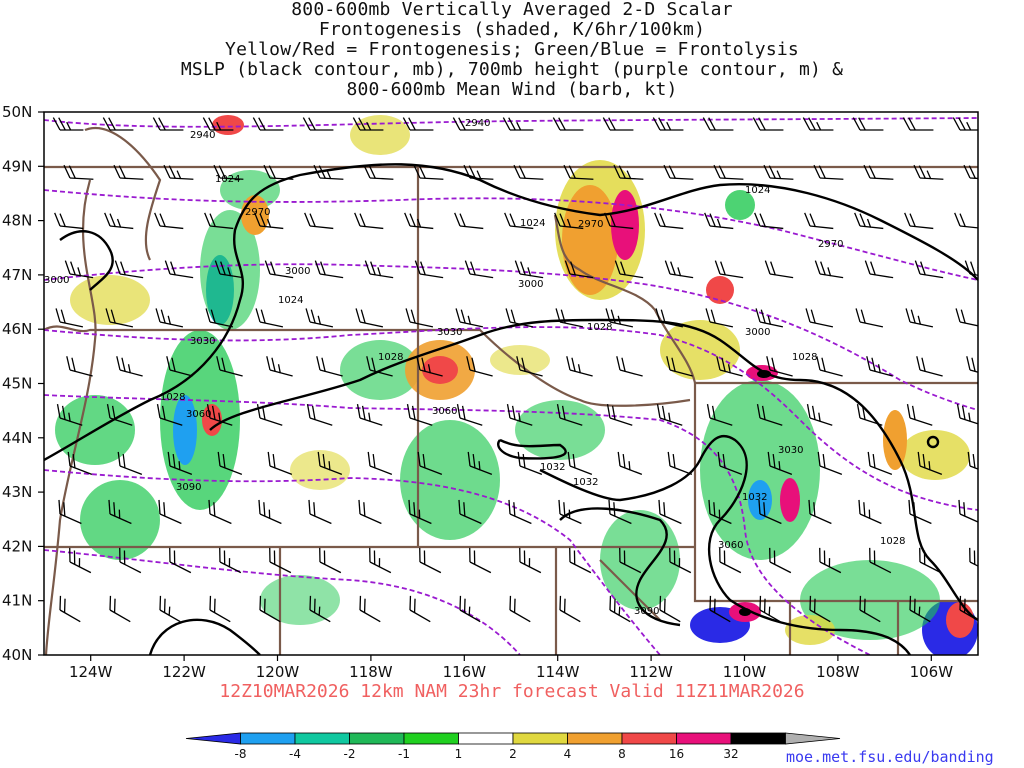  I want to click on height-label: 3090, so click(188, 487).